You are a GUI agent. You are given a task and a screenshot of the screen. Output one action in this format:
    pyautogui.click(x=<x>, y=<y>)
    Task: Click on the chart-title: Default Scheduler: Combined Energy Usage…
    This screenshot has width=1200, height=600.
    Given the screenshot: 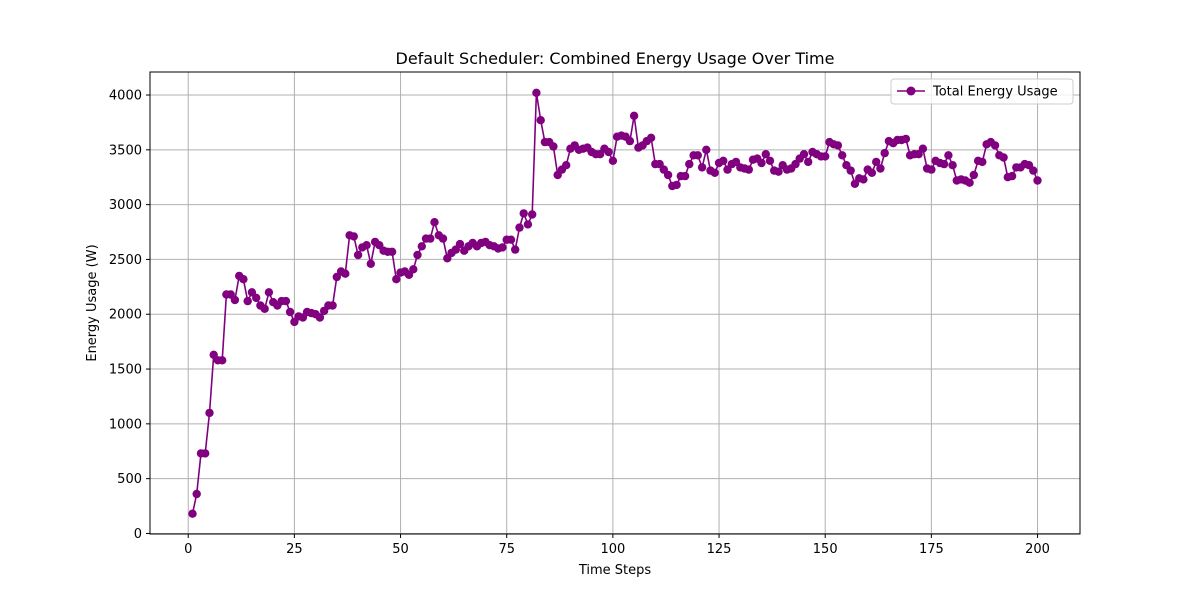 What is the action you would take?
    pyautogui.click(x=615, y=58)
    